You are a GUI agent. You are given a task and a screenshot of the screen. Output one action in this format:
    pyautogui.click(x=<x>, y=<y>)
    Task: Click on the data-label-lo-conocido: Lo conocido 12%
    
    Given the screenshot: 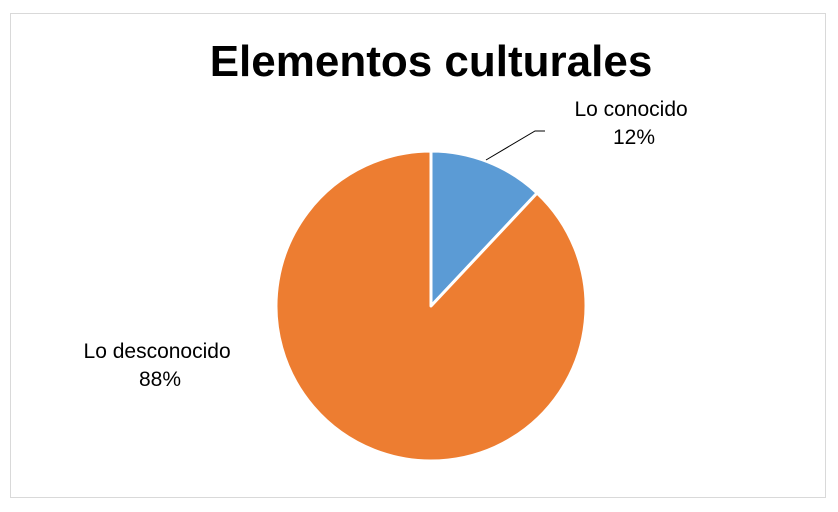 What is the action you would take?
    pyautogui.click(x=633, y=123)
    